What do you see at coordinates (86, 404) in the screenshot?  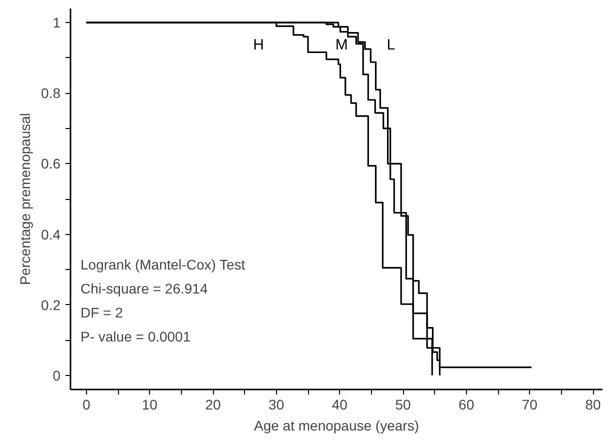 I see `x-tick-label: 0` at bounding box center [86, 404].